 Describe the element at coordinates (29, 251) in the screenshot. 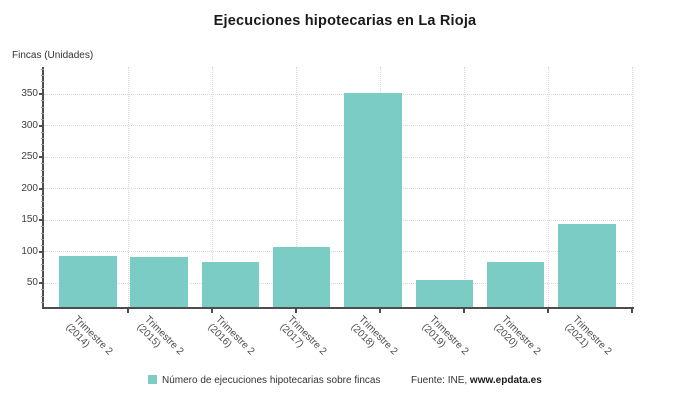

I see `y-tick-label: 100` at that location.